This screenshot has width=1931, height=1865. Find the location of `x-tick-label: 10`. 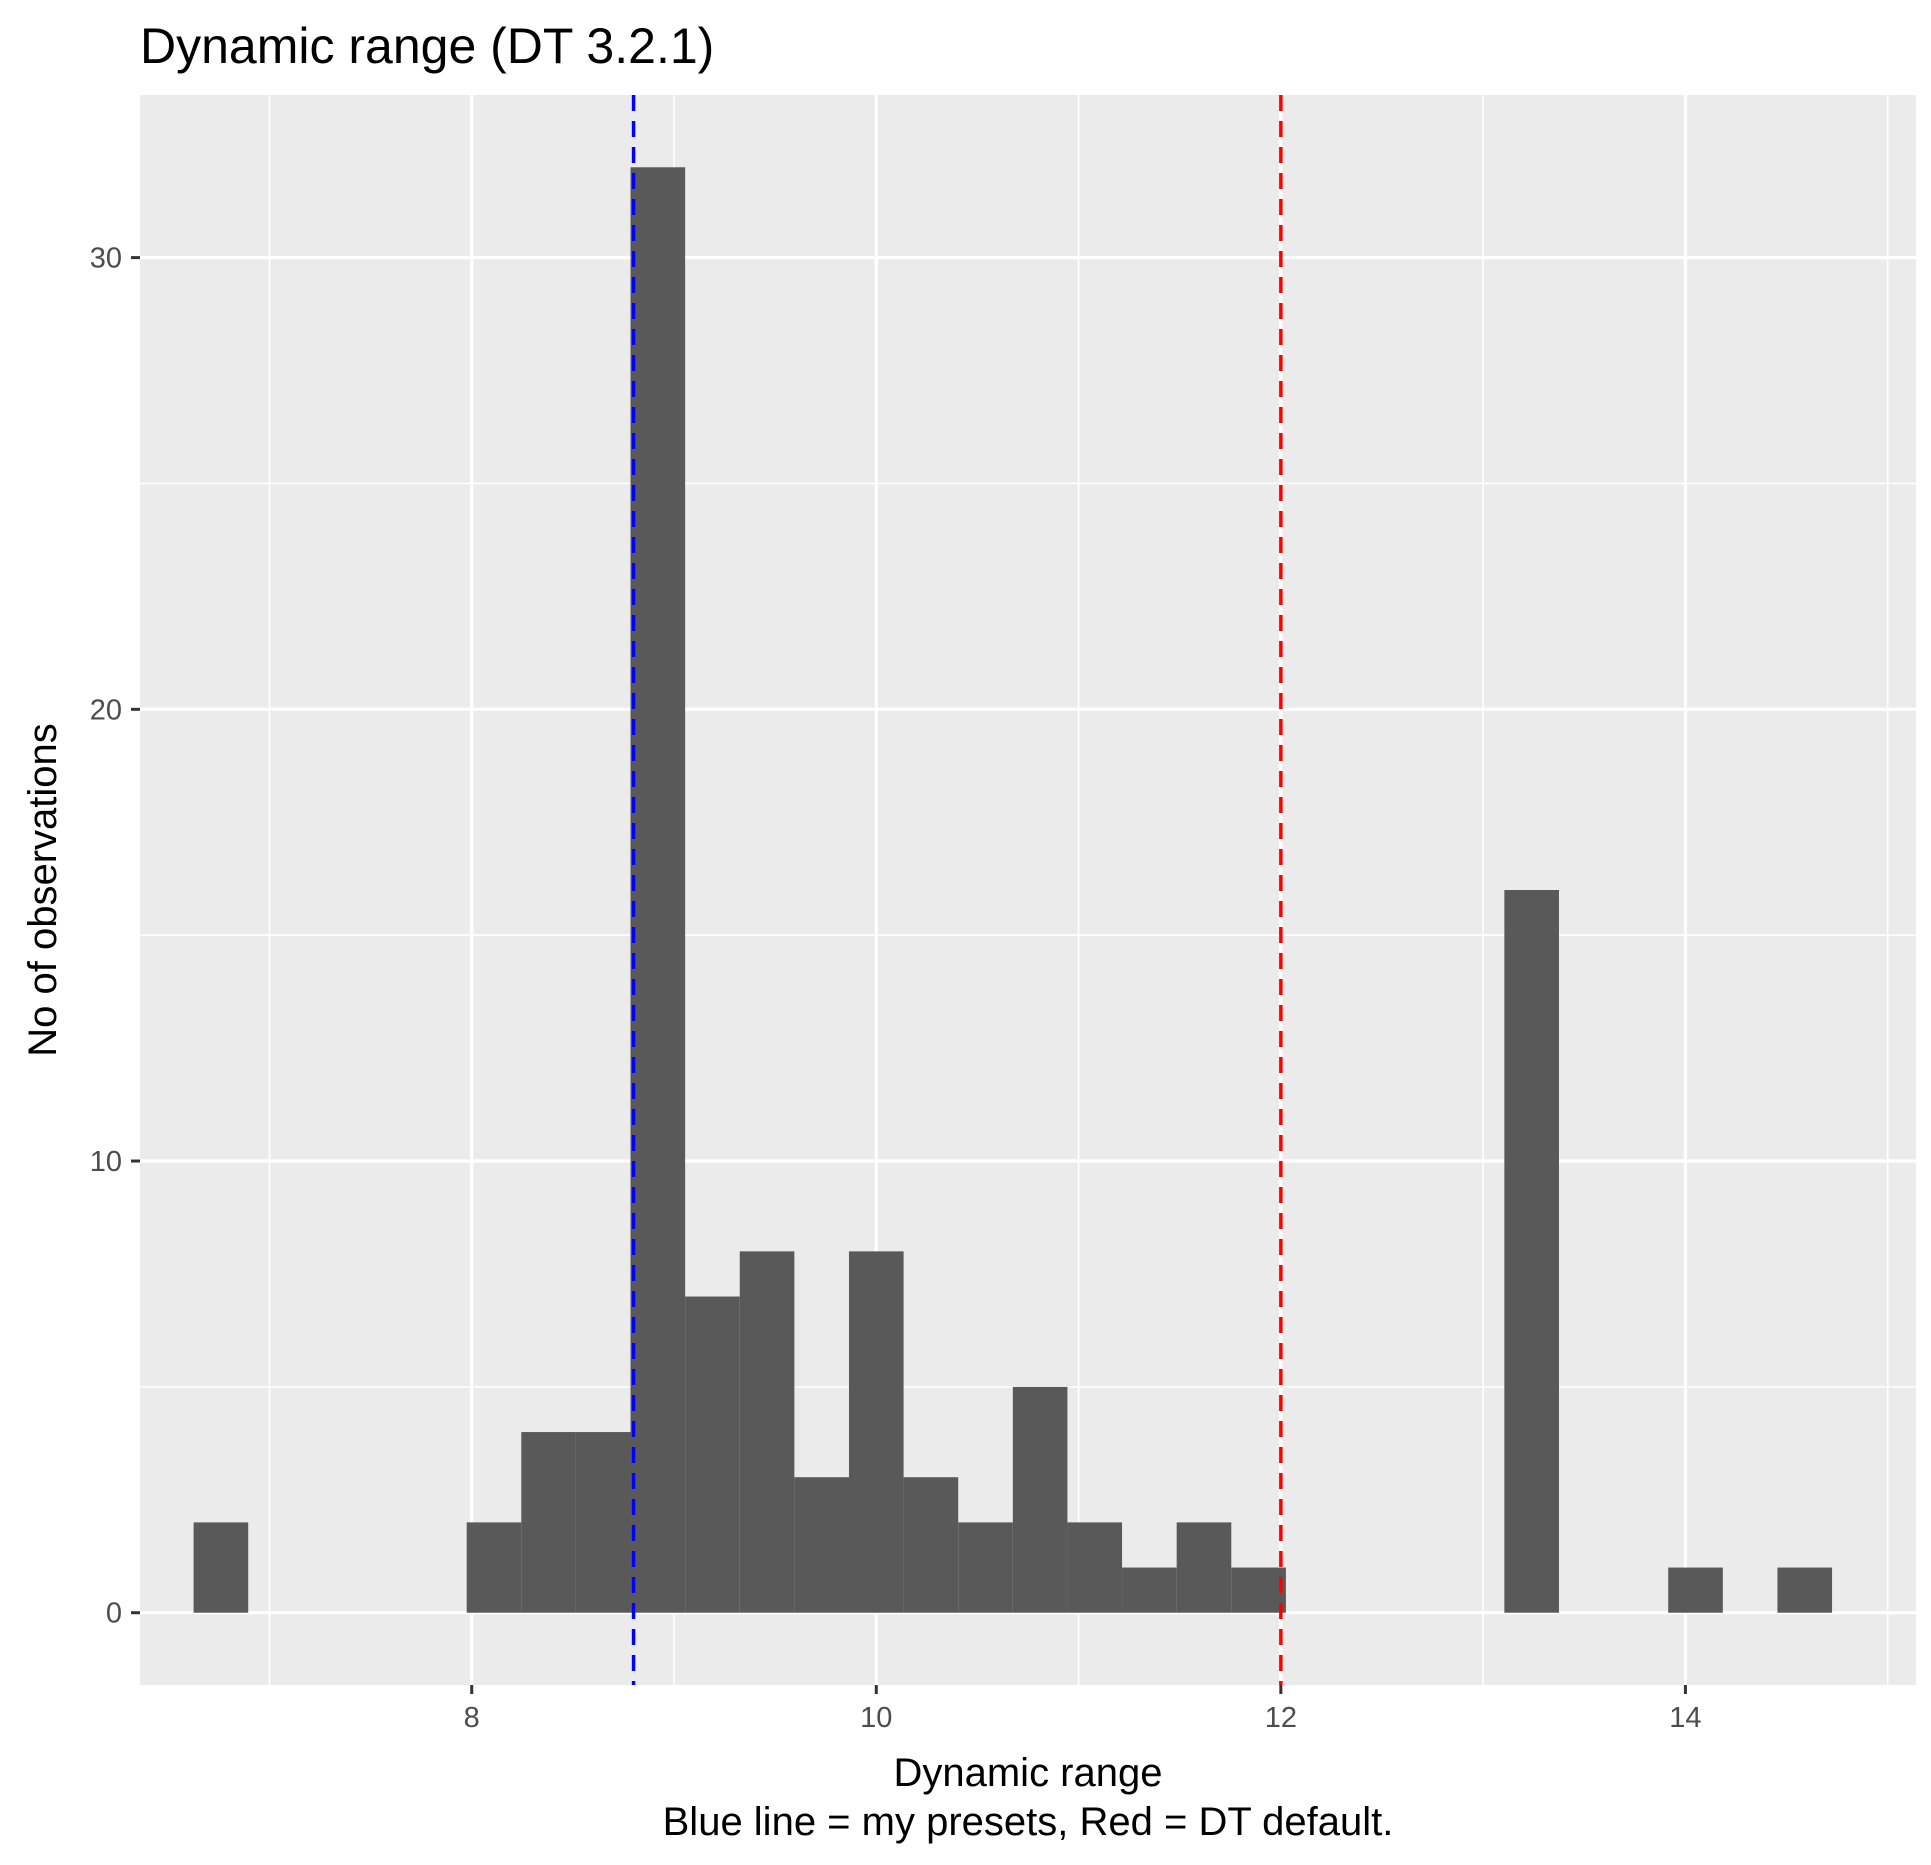

x-tick-label: 10 is located at coordinates (876, 1718).